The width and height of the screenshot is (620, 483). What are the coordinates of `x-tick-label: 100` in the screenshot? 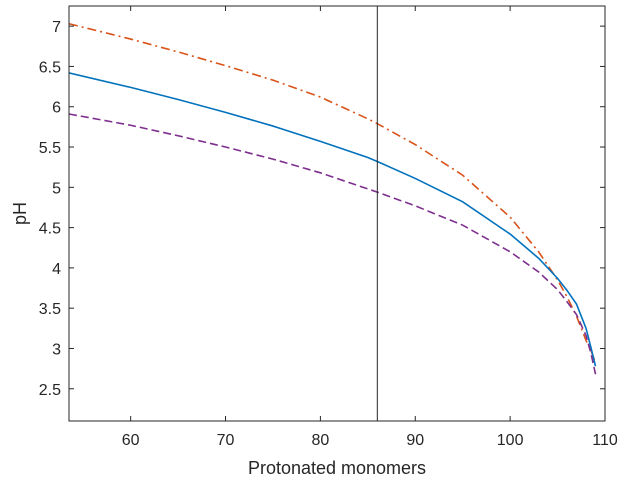 It's located at (510, 440).